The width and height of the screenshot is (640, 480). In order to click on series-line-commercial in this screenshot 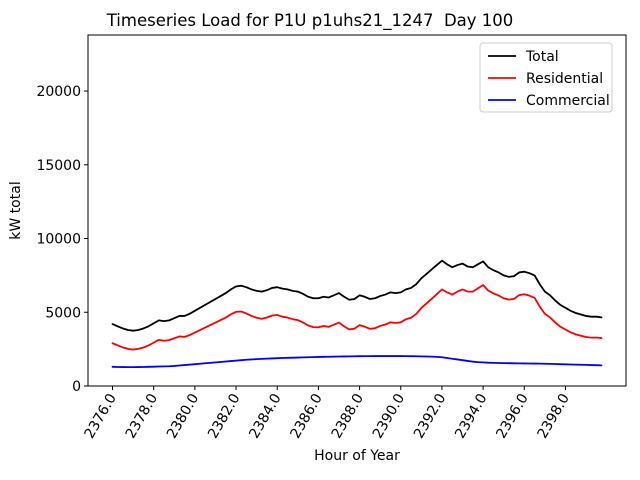, I will do `click(357, 362)`.